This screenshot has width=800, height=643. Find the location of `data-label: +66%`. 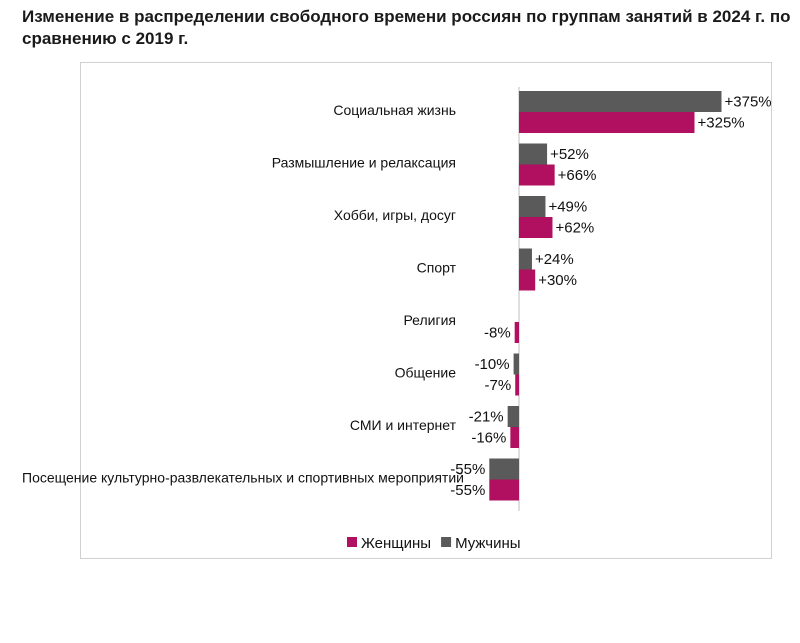

data-label: +66% is located at coordinates (577, 175).